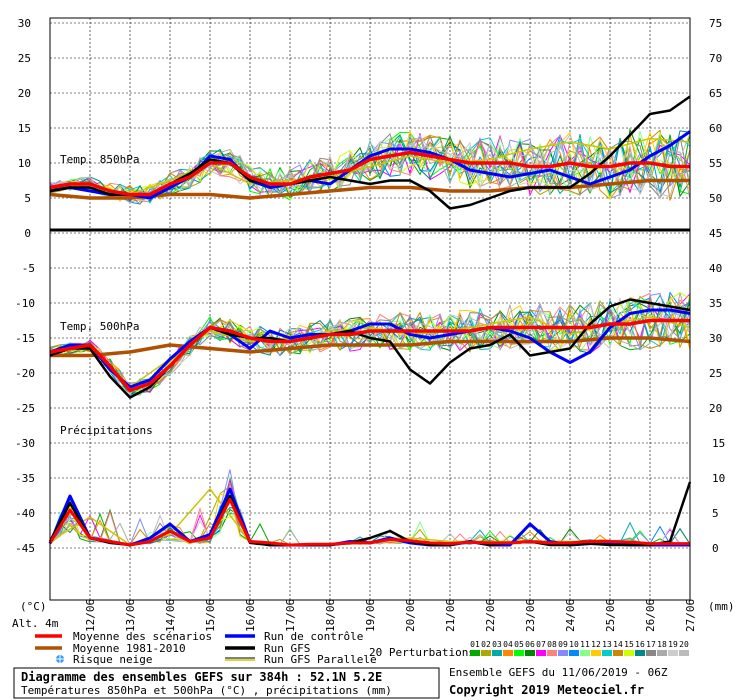  Describe the element at coordinates (99, 159) in the screenshot. I see `panel-label-t850: Temp. 850hPa` at that location.